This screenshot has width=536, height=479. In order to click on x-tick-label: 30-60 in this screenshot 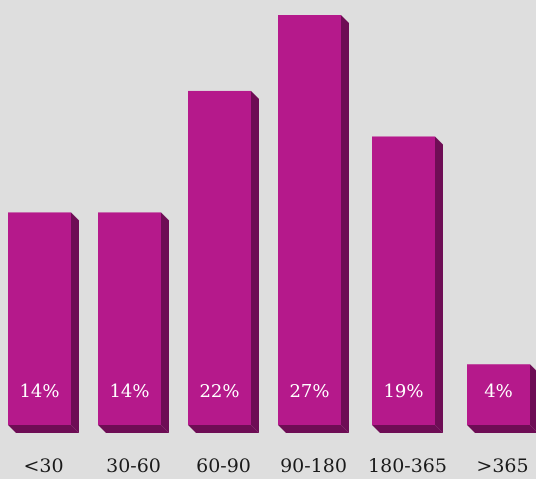, I will do `click(133, 466)`.